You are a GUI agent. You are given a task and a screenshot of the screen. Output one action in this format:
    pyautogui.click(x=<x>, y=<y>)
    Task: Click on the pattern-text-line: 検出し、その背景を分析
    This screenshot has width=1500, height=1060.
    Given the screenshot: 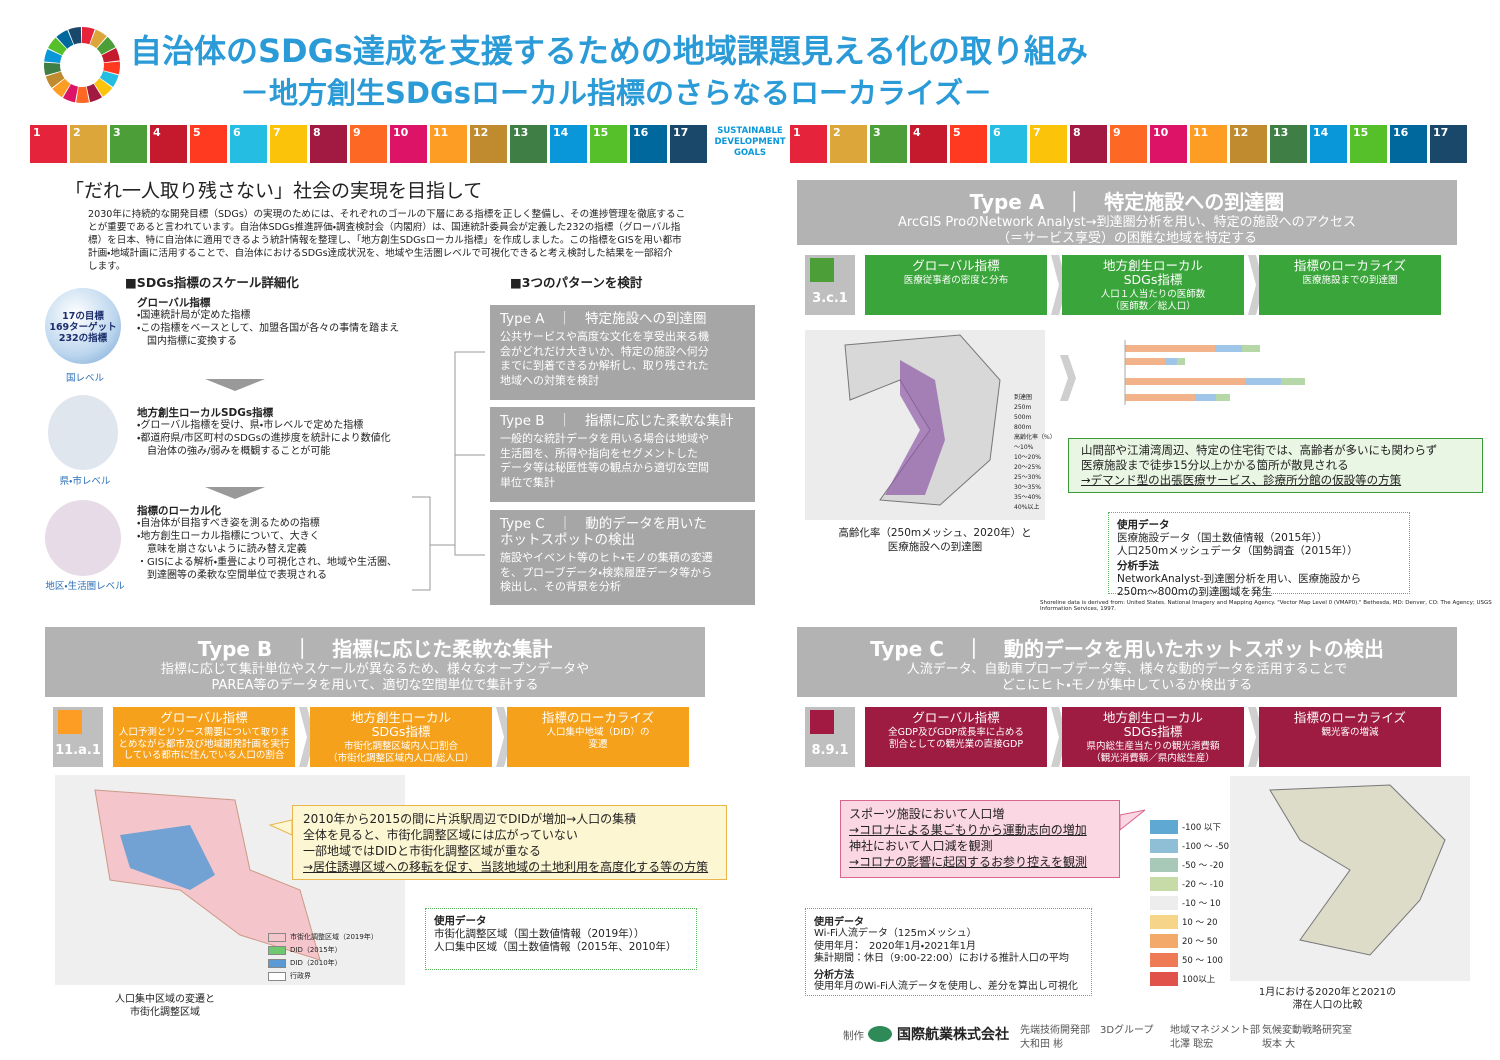 What is the action you would take?
    pyautogui.click(x=560, y=586)
    